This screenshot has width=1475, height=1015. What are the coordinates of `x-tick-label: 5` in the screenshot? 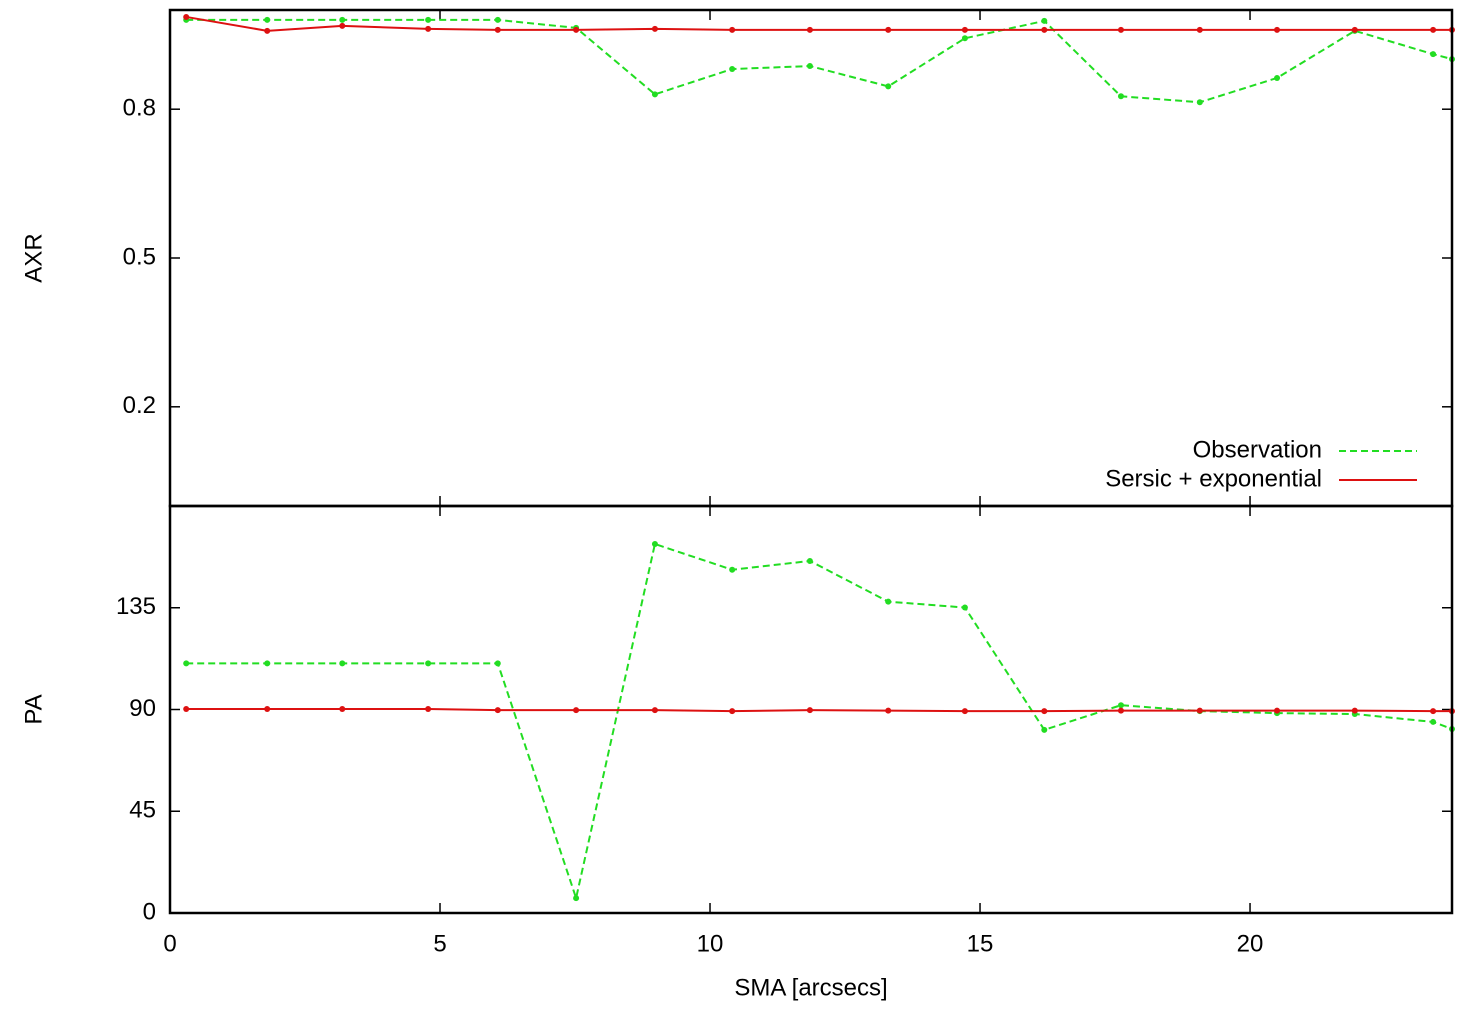 It's located at (439, 943).